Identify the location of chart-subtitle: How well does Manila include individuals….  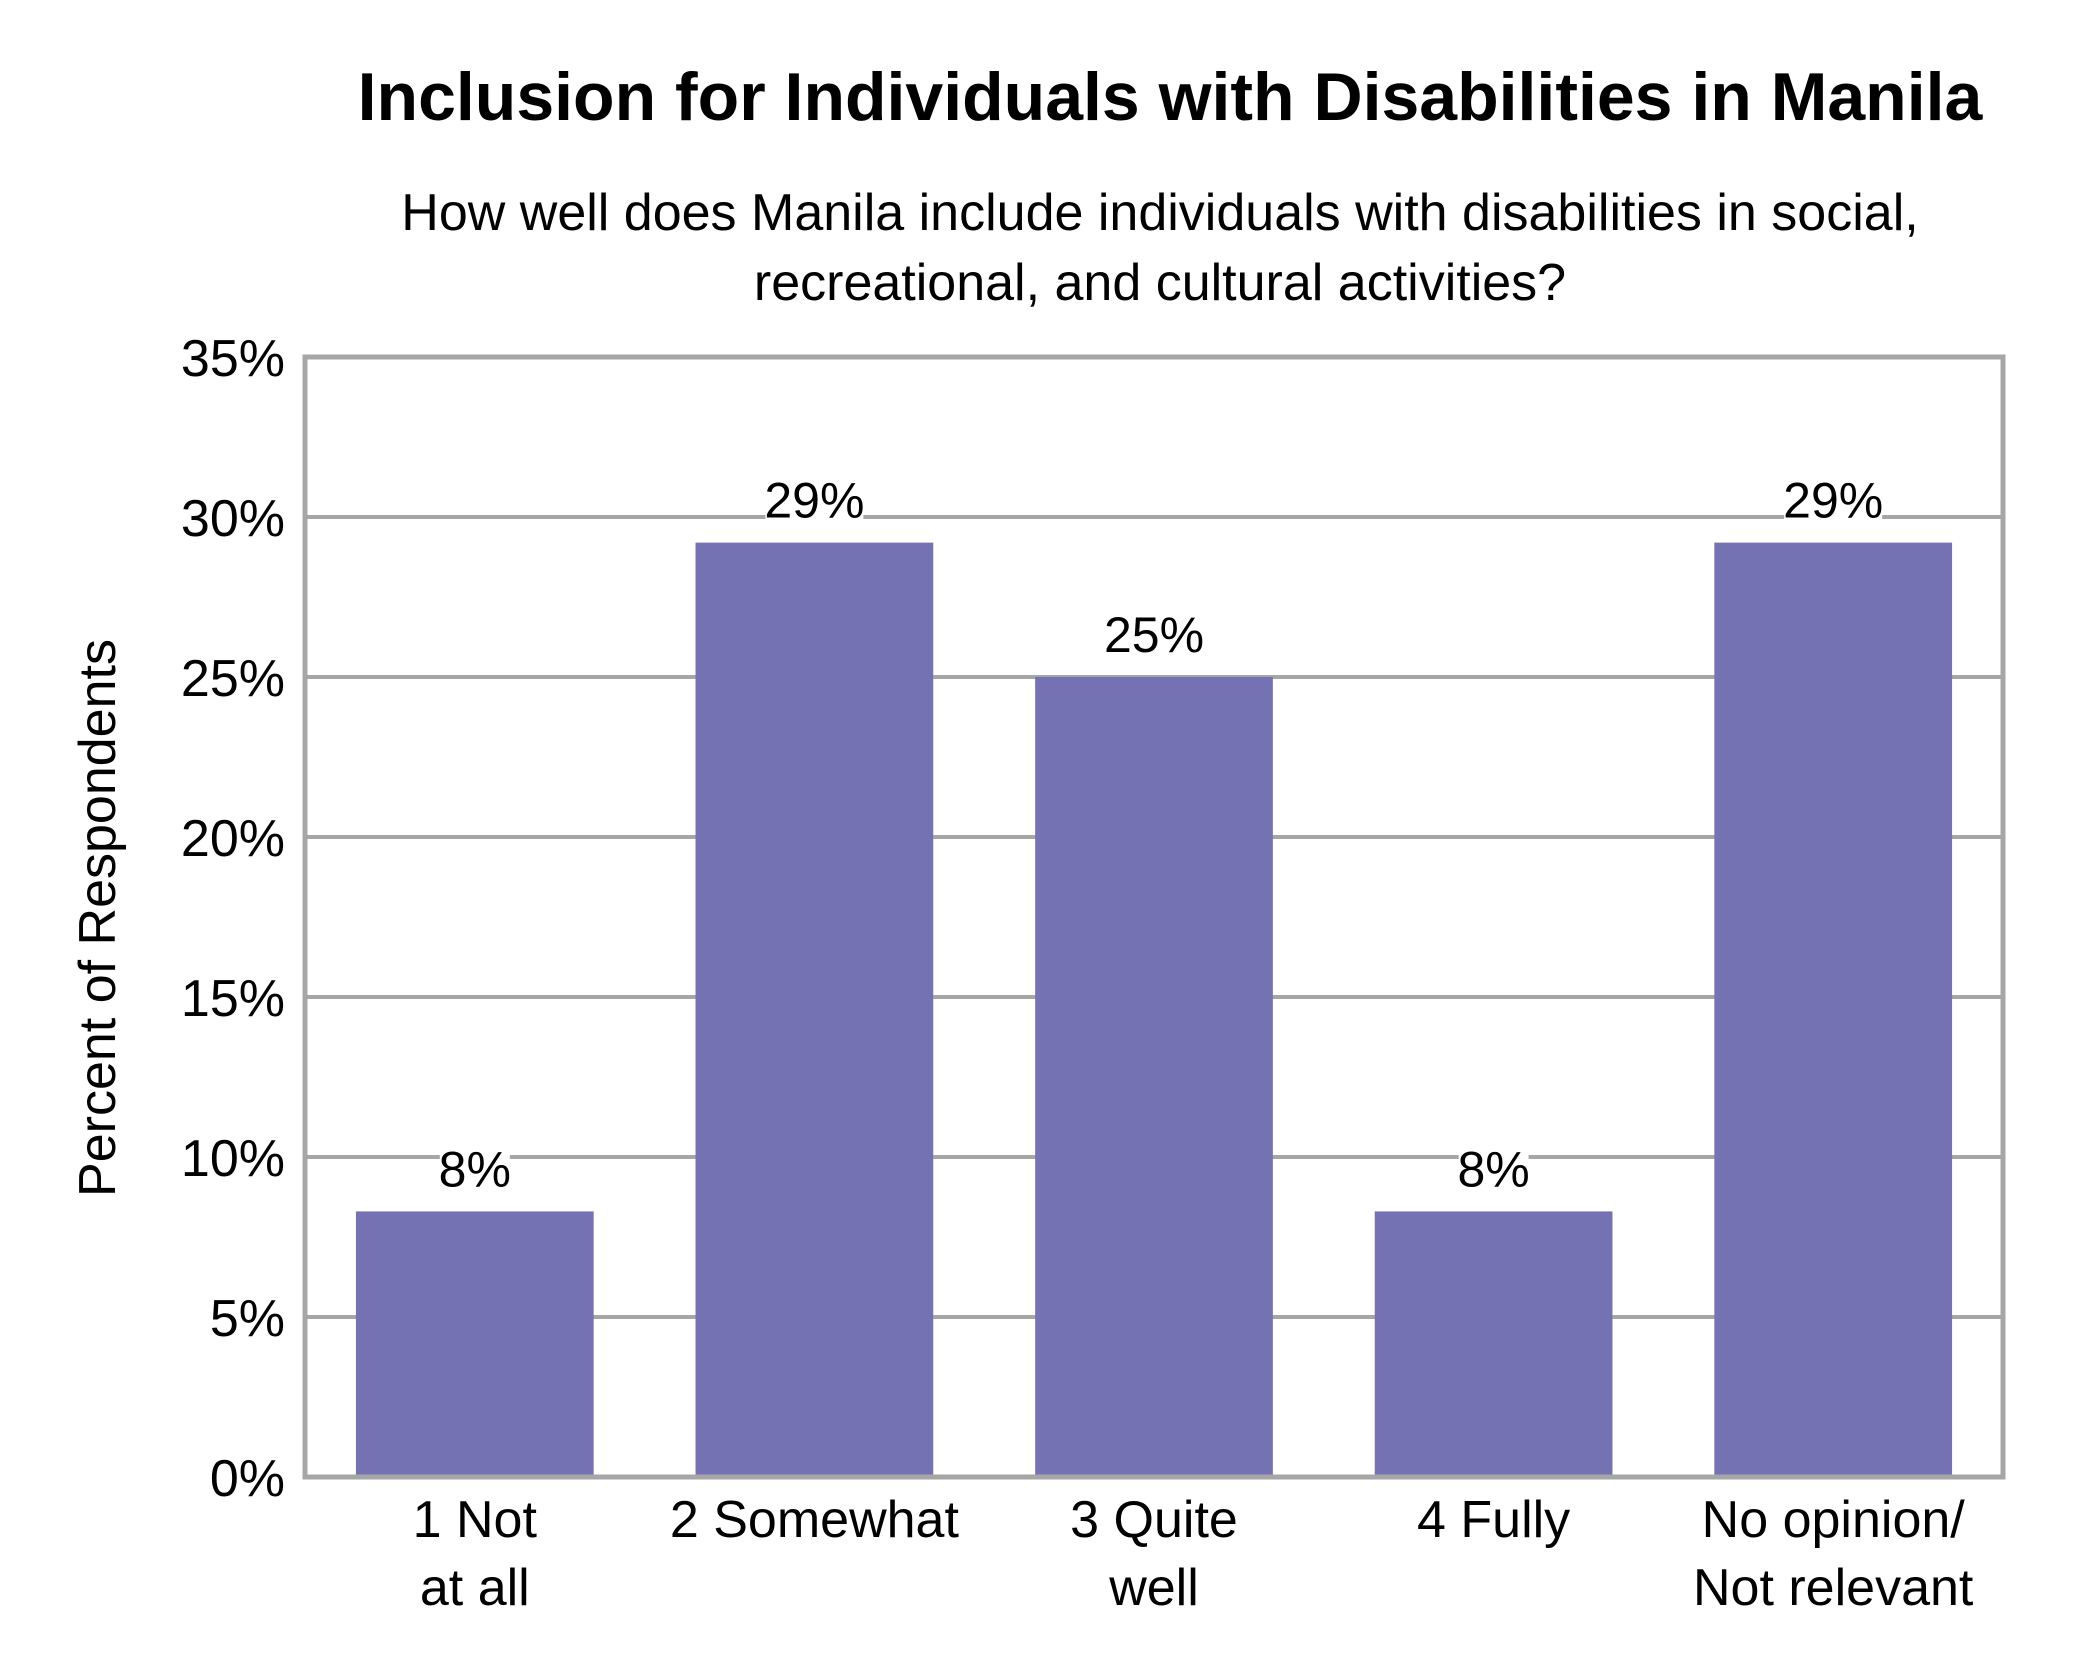
(1160, 248).